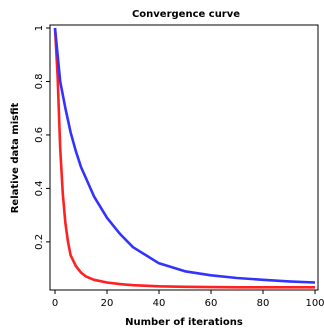 The width and height of the screenshot is (324, 330). Describe the element at coordinates (188, 299) in the screenshot. I see `x-axis: 0 20 40 60 80 100` at that location.